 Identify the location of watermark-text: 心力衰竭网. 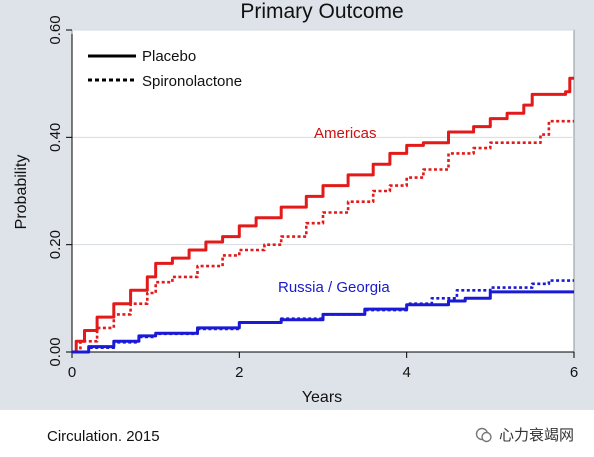
(536, 435).